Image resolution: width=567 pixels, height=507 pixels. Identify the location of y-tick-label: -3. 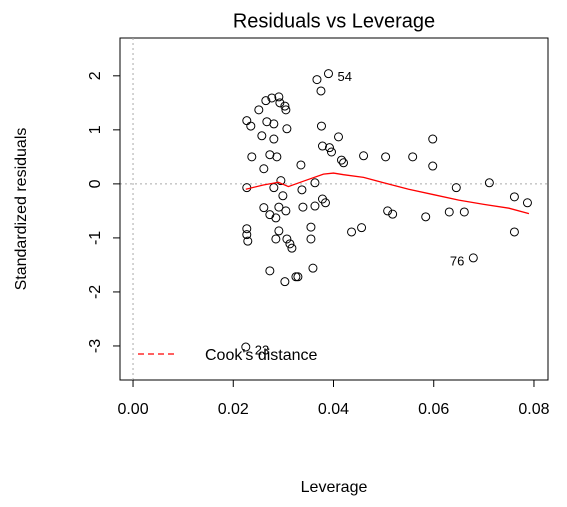
(95, 346).